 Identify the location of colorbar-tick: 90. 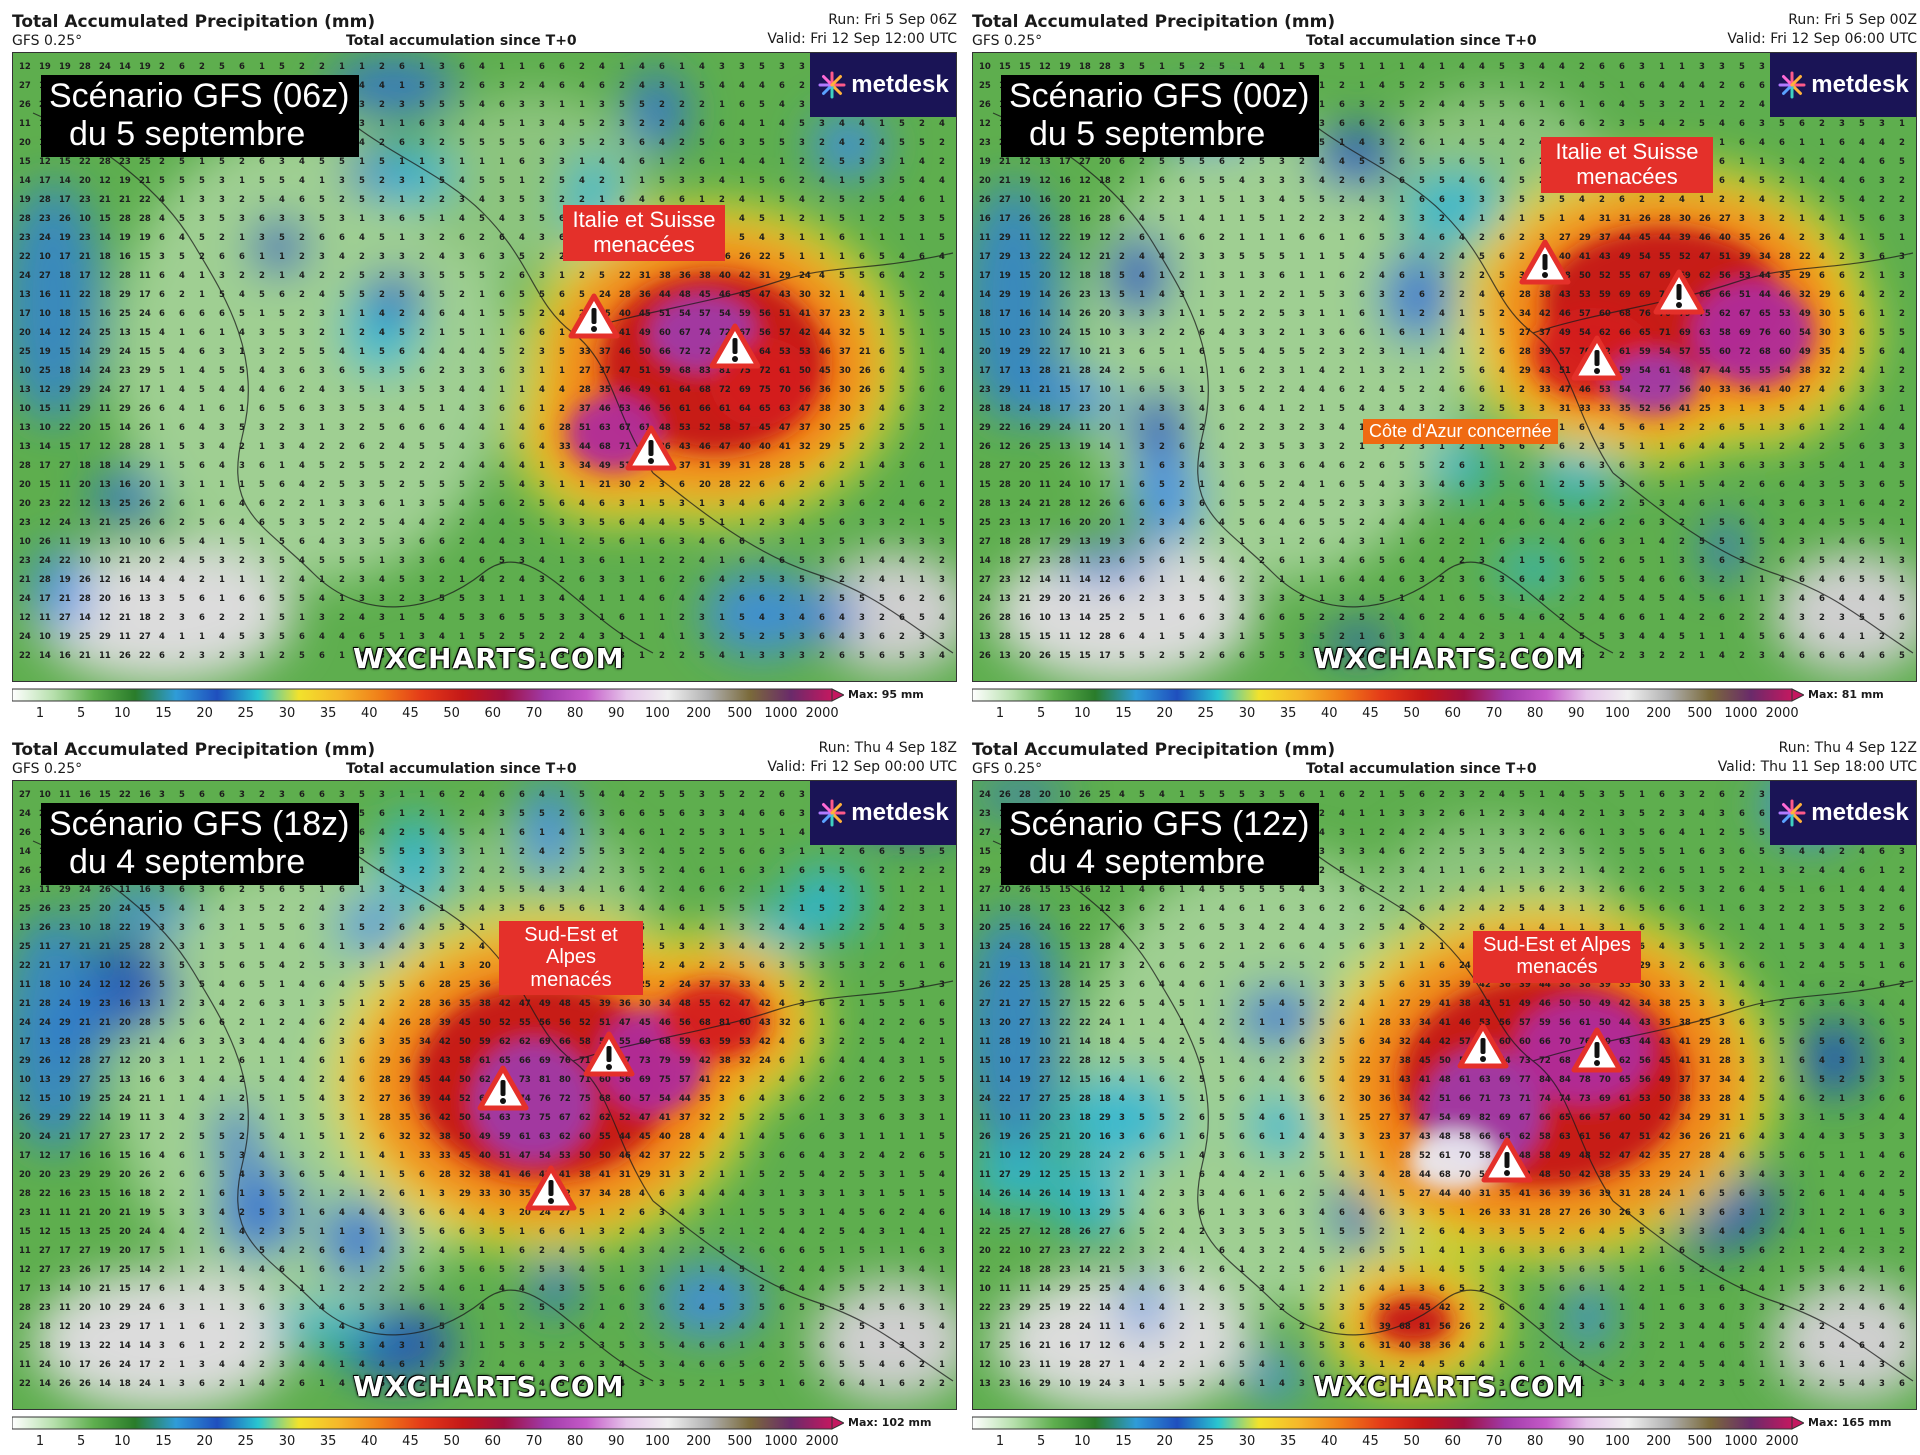
(1576, 1441).